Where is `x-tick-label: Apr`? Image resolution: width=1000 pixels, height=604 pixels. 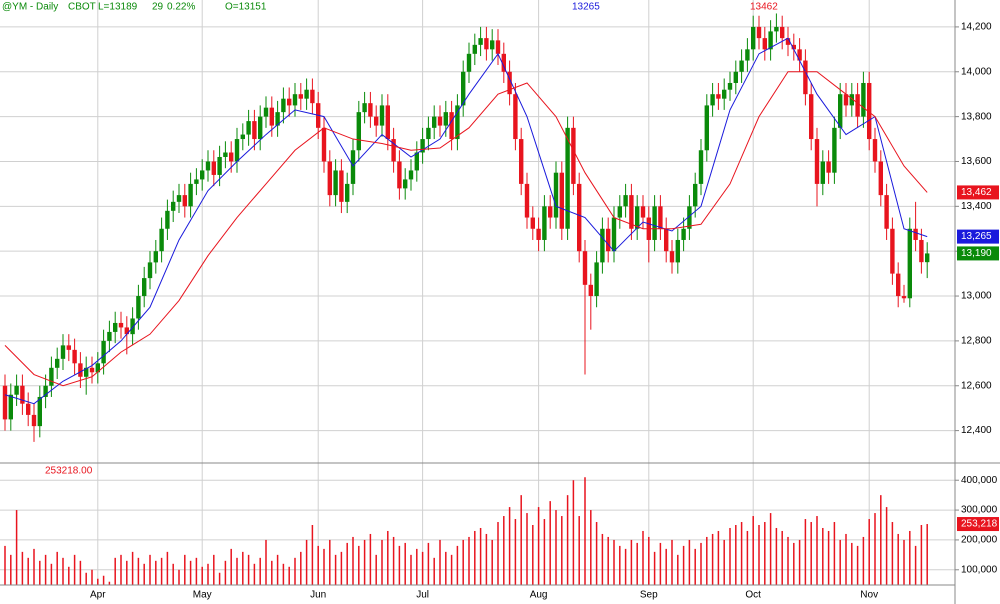 x-tick-label: Apr is located at coordinates (98, 595).